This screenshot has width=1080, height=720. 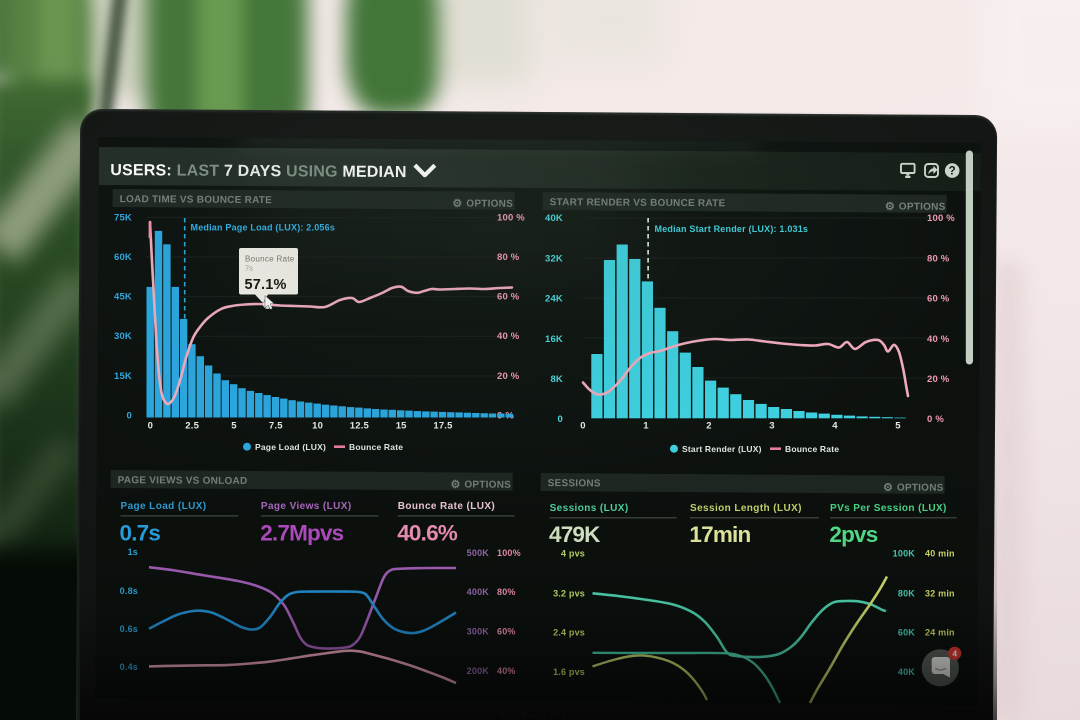 I want to click on svg-text: 57.1%, so click(x=266, y=285).